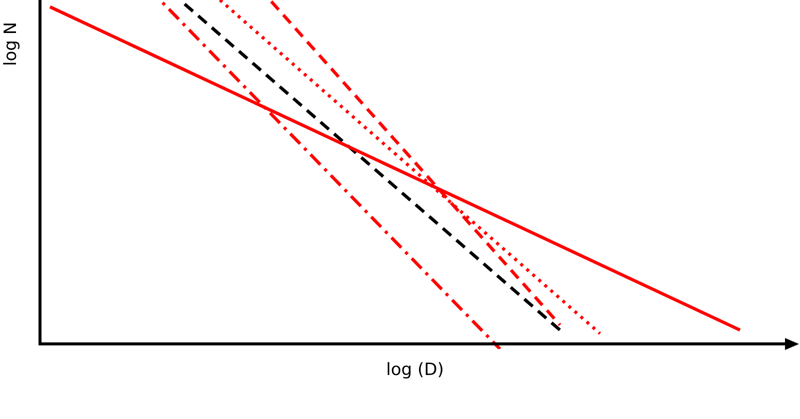 This screenshot has width=800, height=419. What do you see at coordinates (415, 370) in the screenshot?
I see `x-axis-title: log (D)` at bounding box center [415, 370].